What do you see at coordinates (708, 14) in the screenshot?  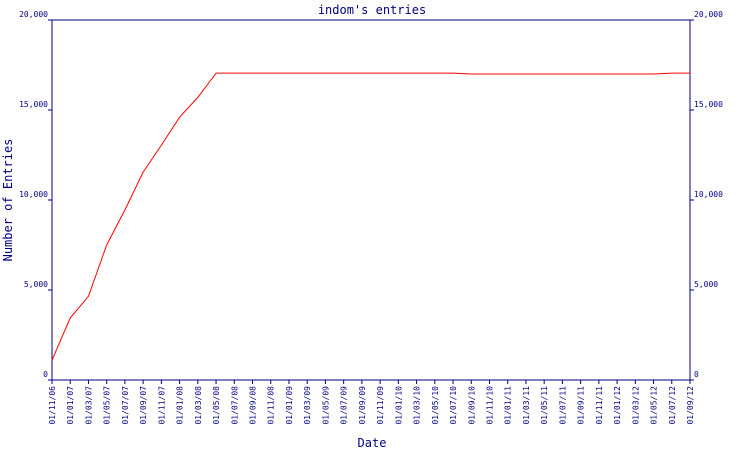 I see `y2-tick-label: 20,000` at bounding box center [708, 14].